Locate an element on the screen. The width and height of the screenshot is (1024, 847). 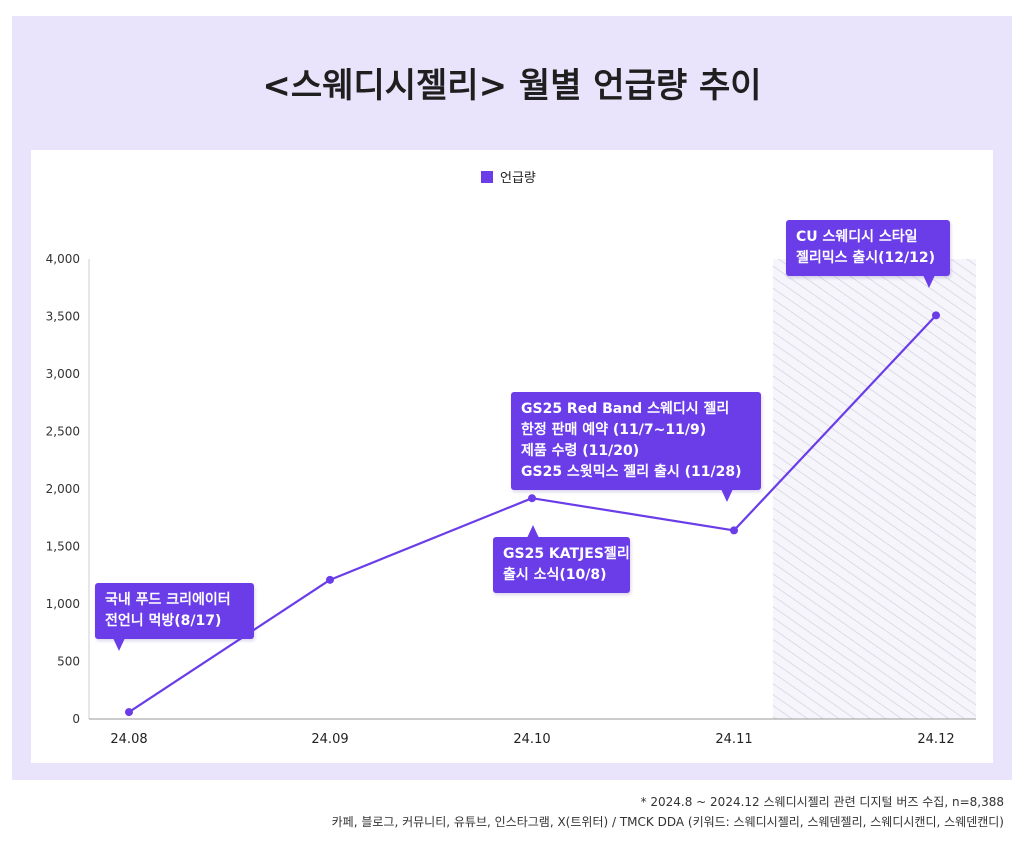
data-point-24.08 is located at coordinates (129, 712).